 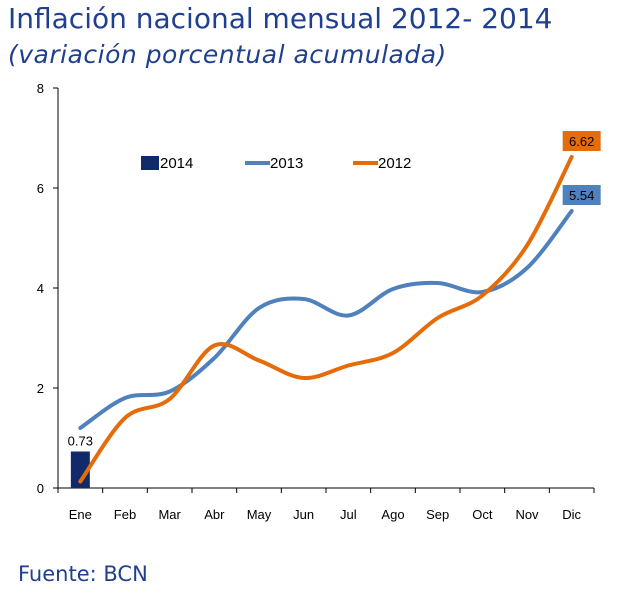 I want to click on y-tick-label: 6, so click(x=40, y=188).